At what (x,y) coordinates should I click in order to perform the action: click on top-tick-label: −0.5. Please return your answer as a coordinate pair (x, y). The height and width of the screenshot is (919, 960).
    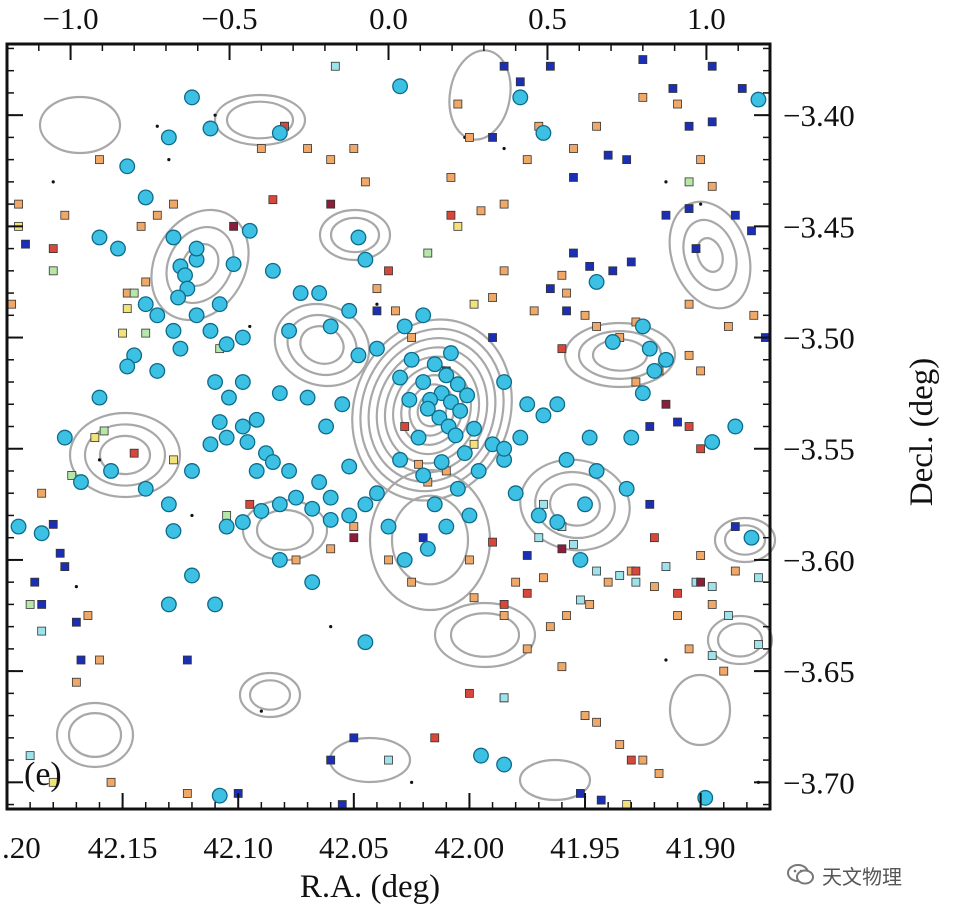
    Looking at the image, I should click on (229, 18).